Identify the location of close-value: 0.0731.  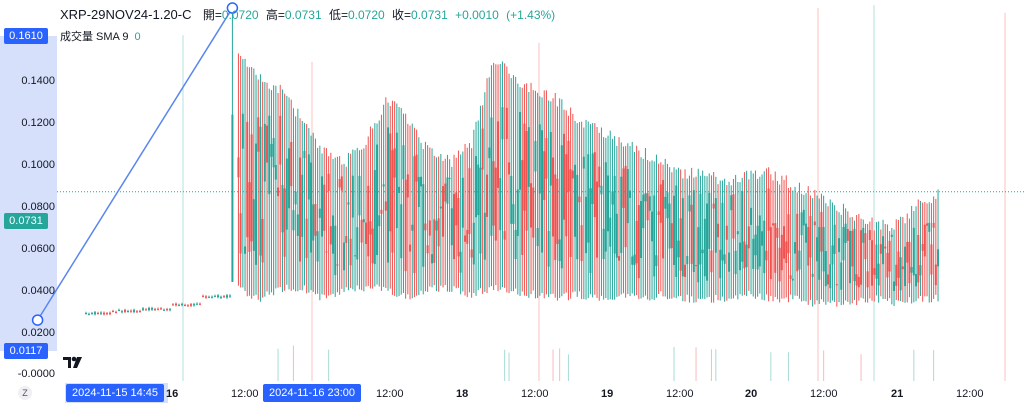
(429, 15).